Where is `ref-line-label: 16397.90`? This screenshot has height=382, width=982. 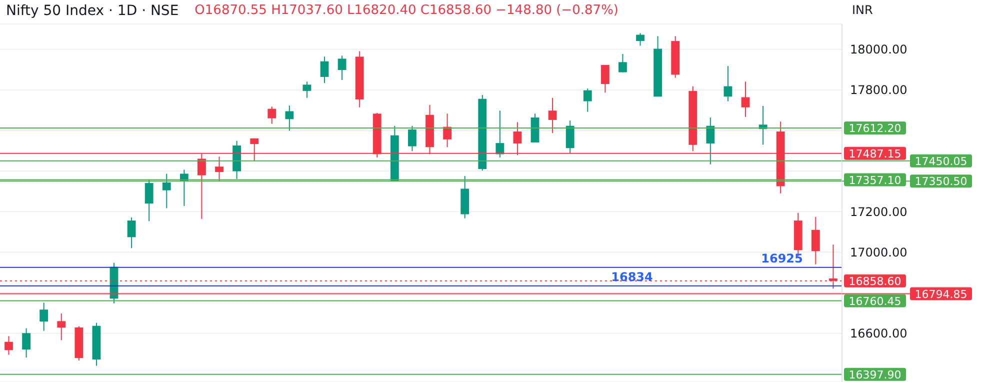
ref-line-label: 16397.90 is located at coordinates (875, 375).